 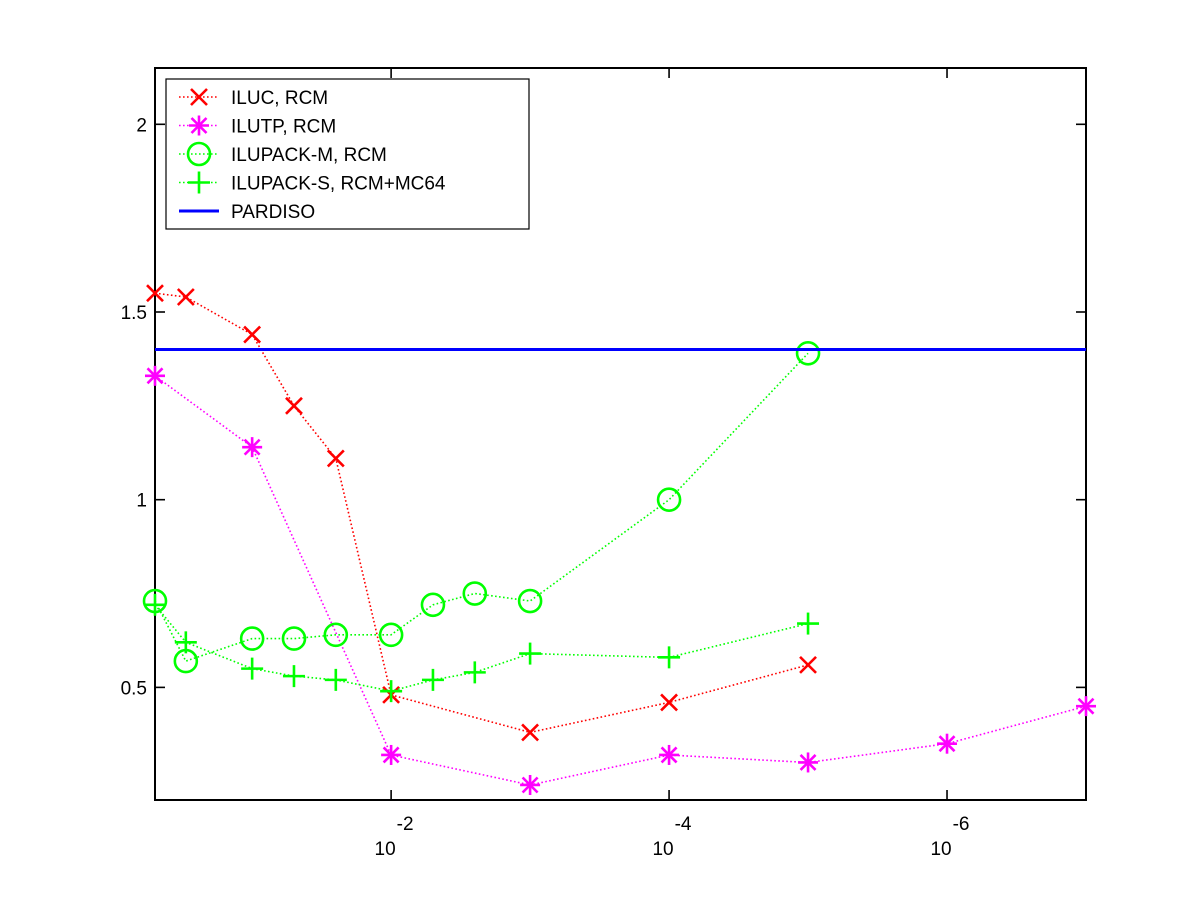 I want to click on y-tick-label: 1, so click(x=141, y=501).